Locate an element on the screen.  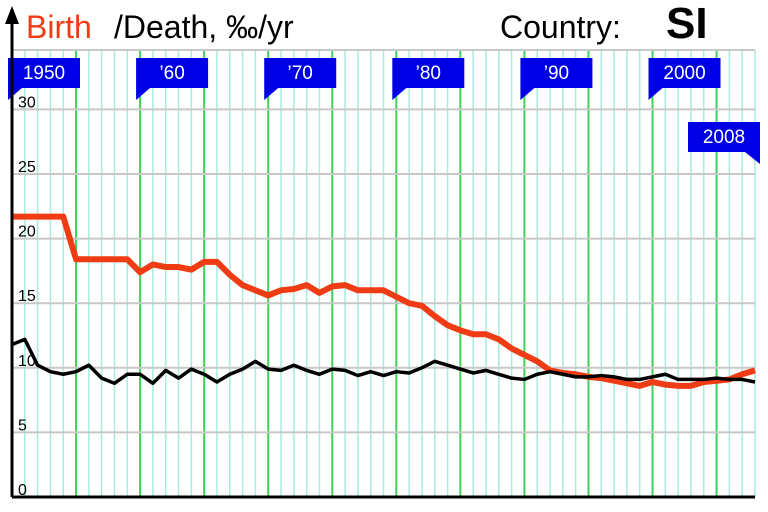
country-label: Country: is located at coordinates (560, 27).